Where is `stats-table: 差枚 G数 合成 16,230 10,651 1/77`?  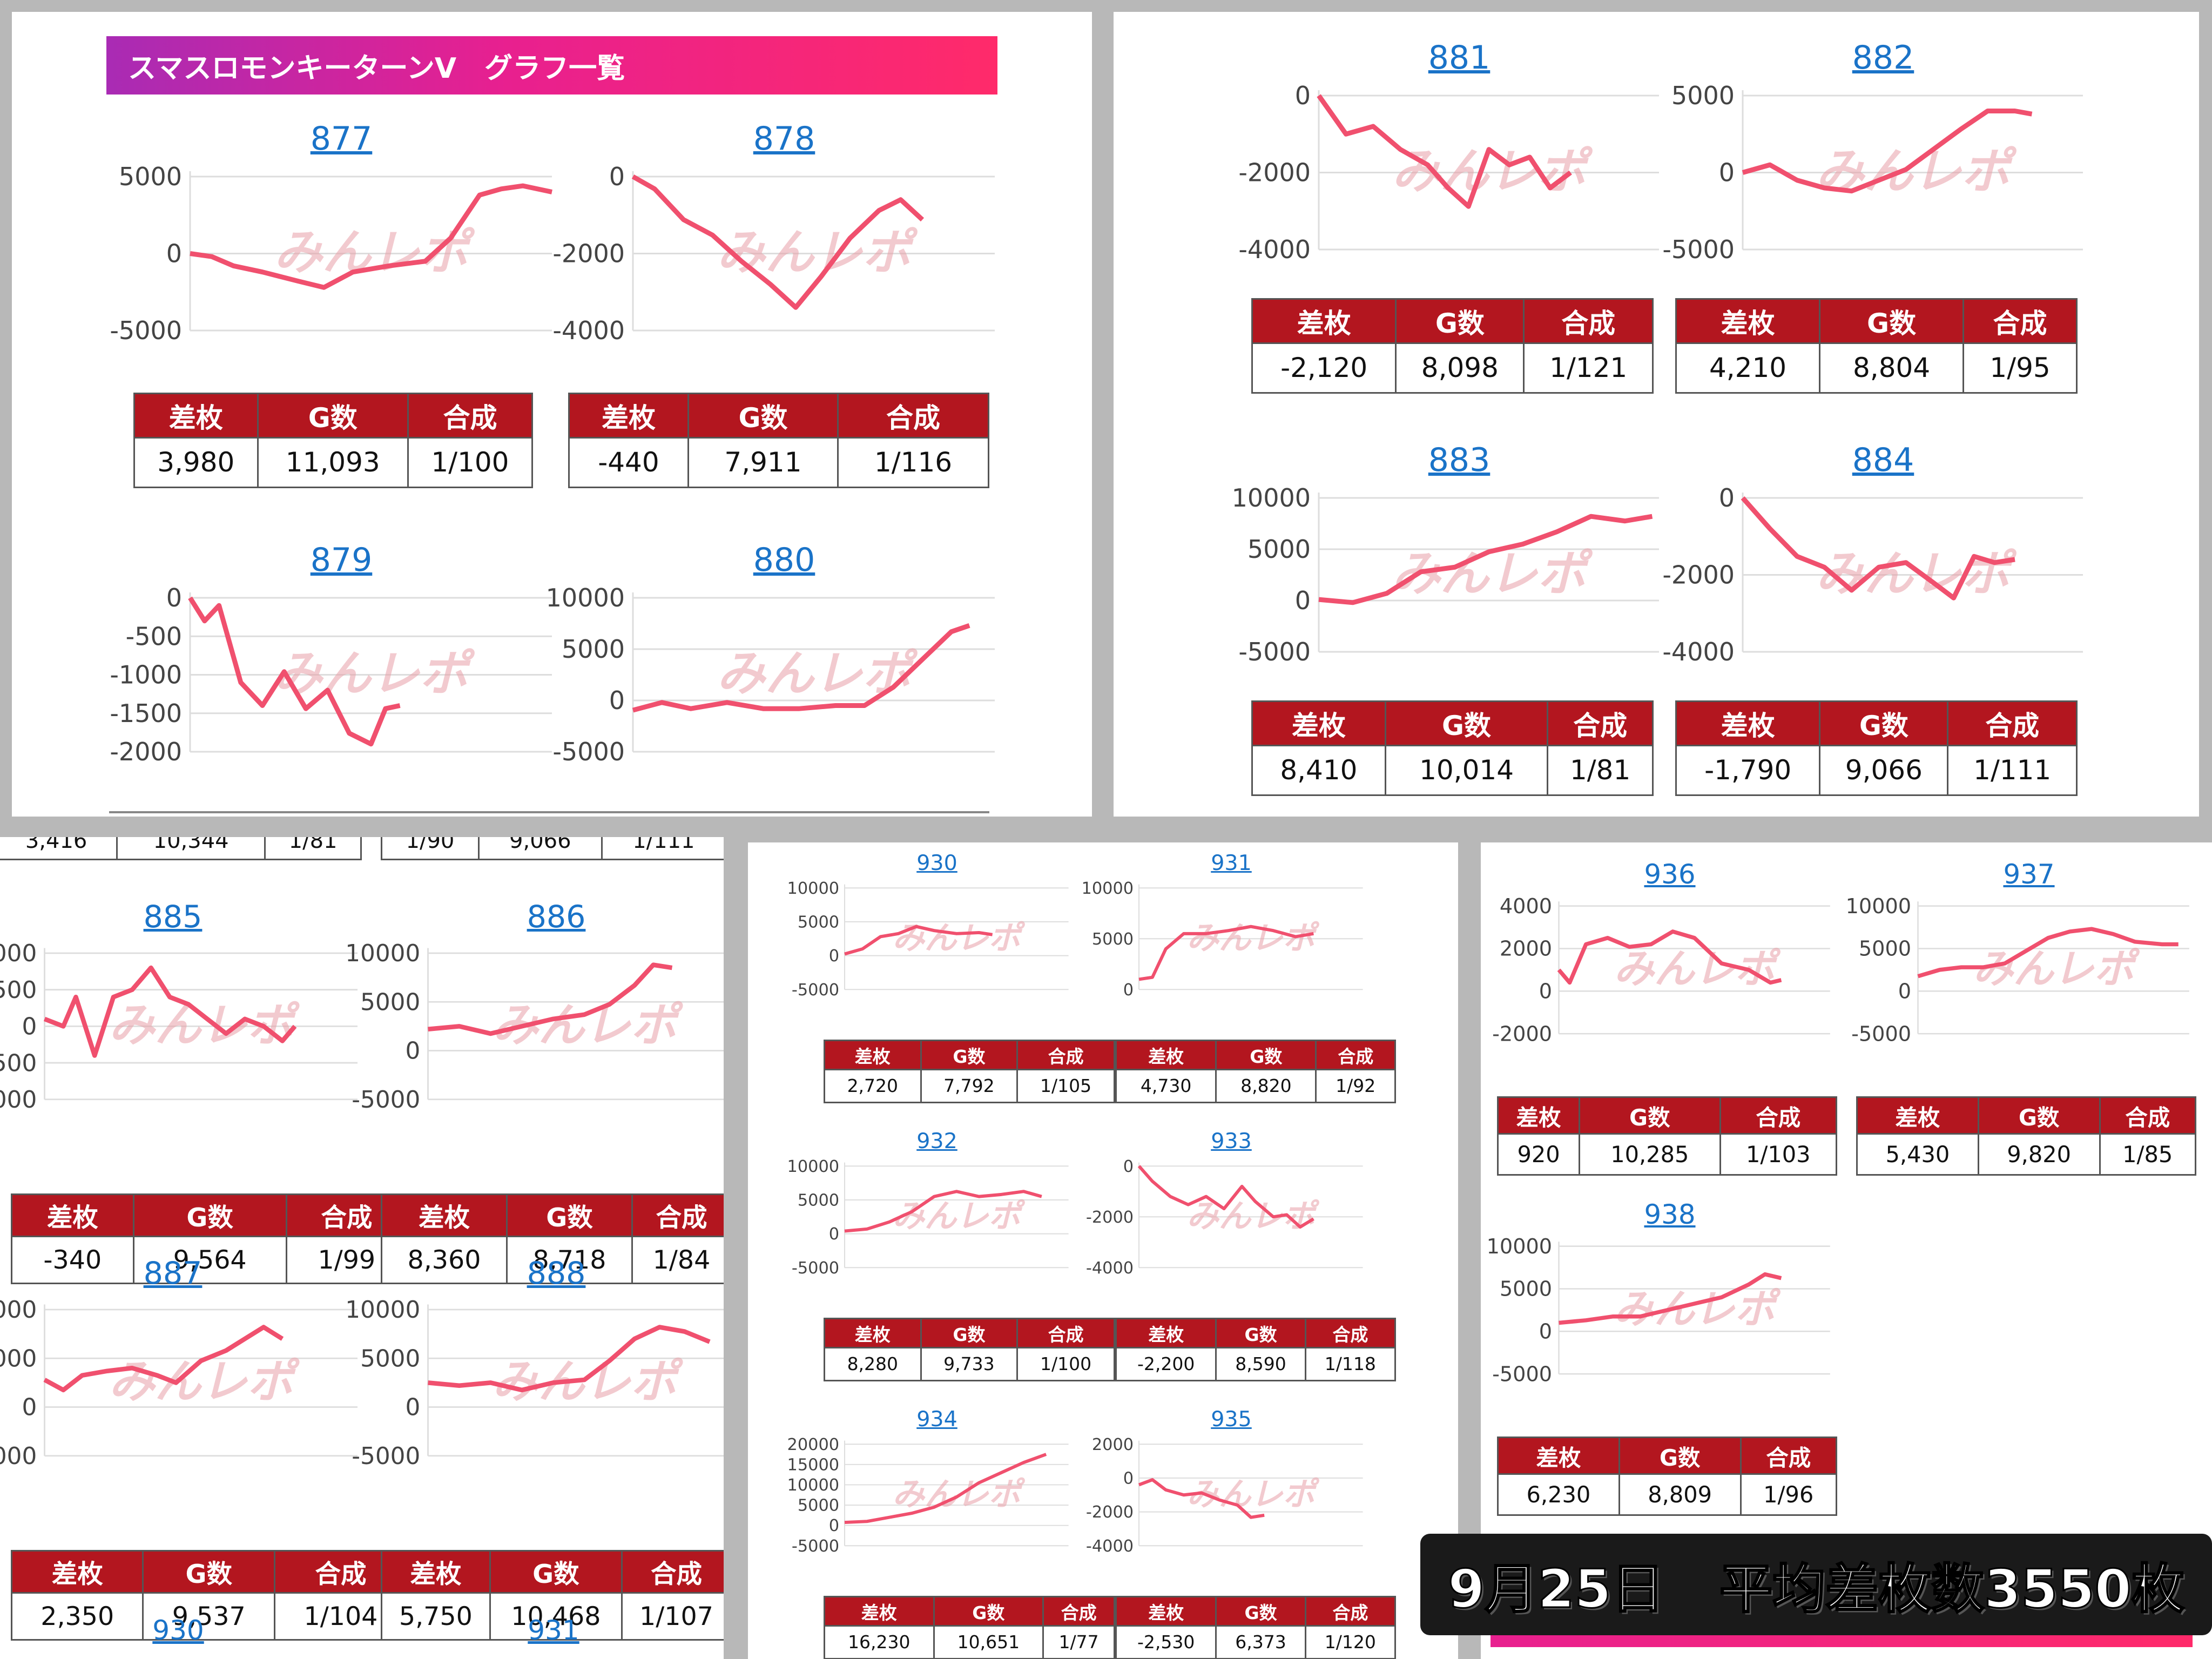 stats-table: 差枚 G数 合成 16,230 10,651 1/77 is located at coordinates (969, 1627).